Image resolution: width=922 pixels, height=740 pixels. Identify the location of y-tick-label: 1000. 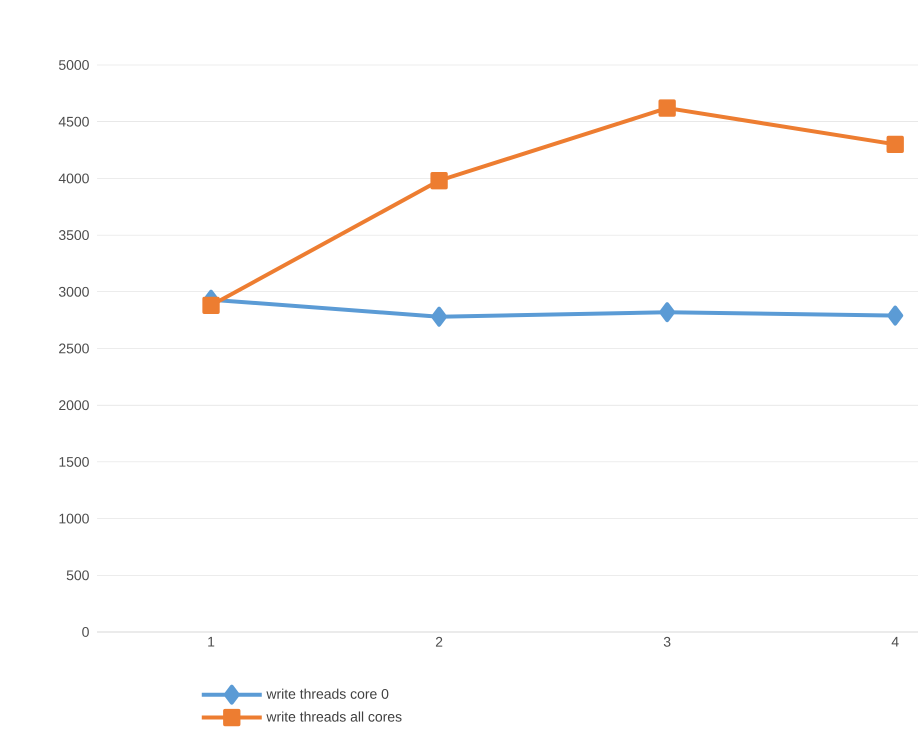
(74, 519).